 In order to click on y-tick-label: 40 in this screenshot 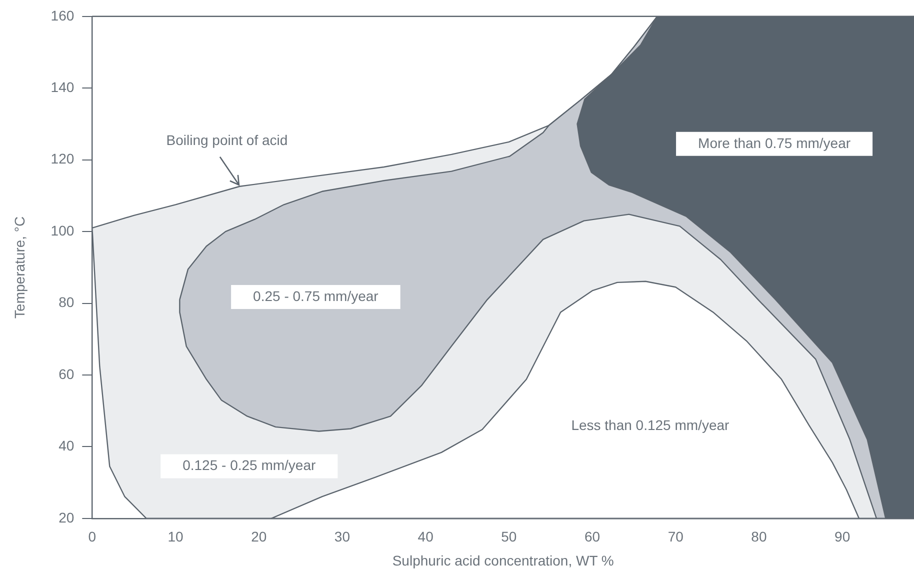, I will do `click(66, 446)`.